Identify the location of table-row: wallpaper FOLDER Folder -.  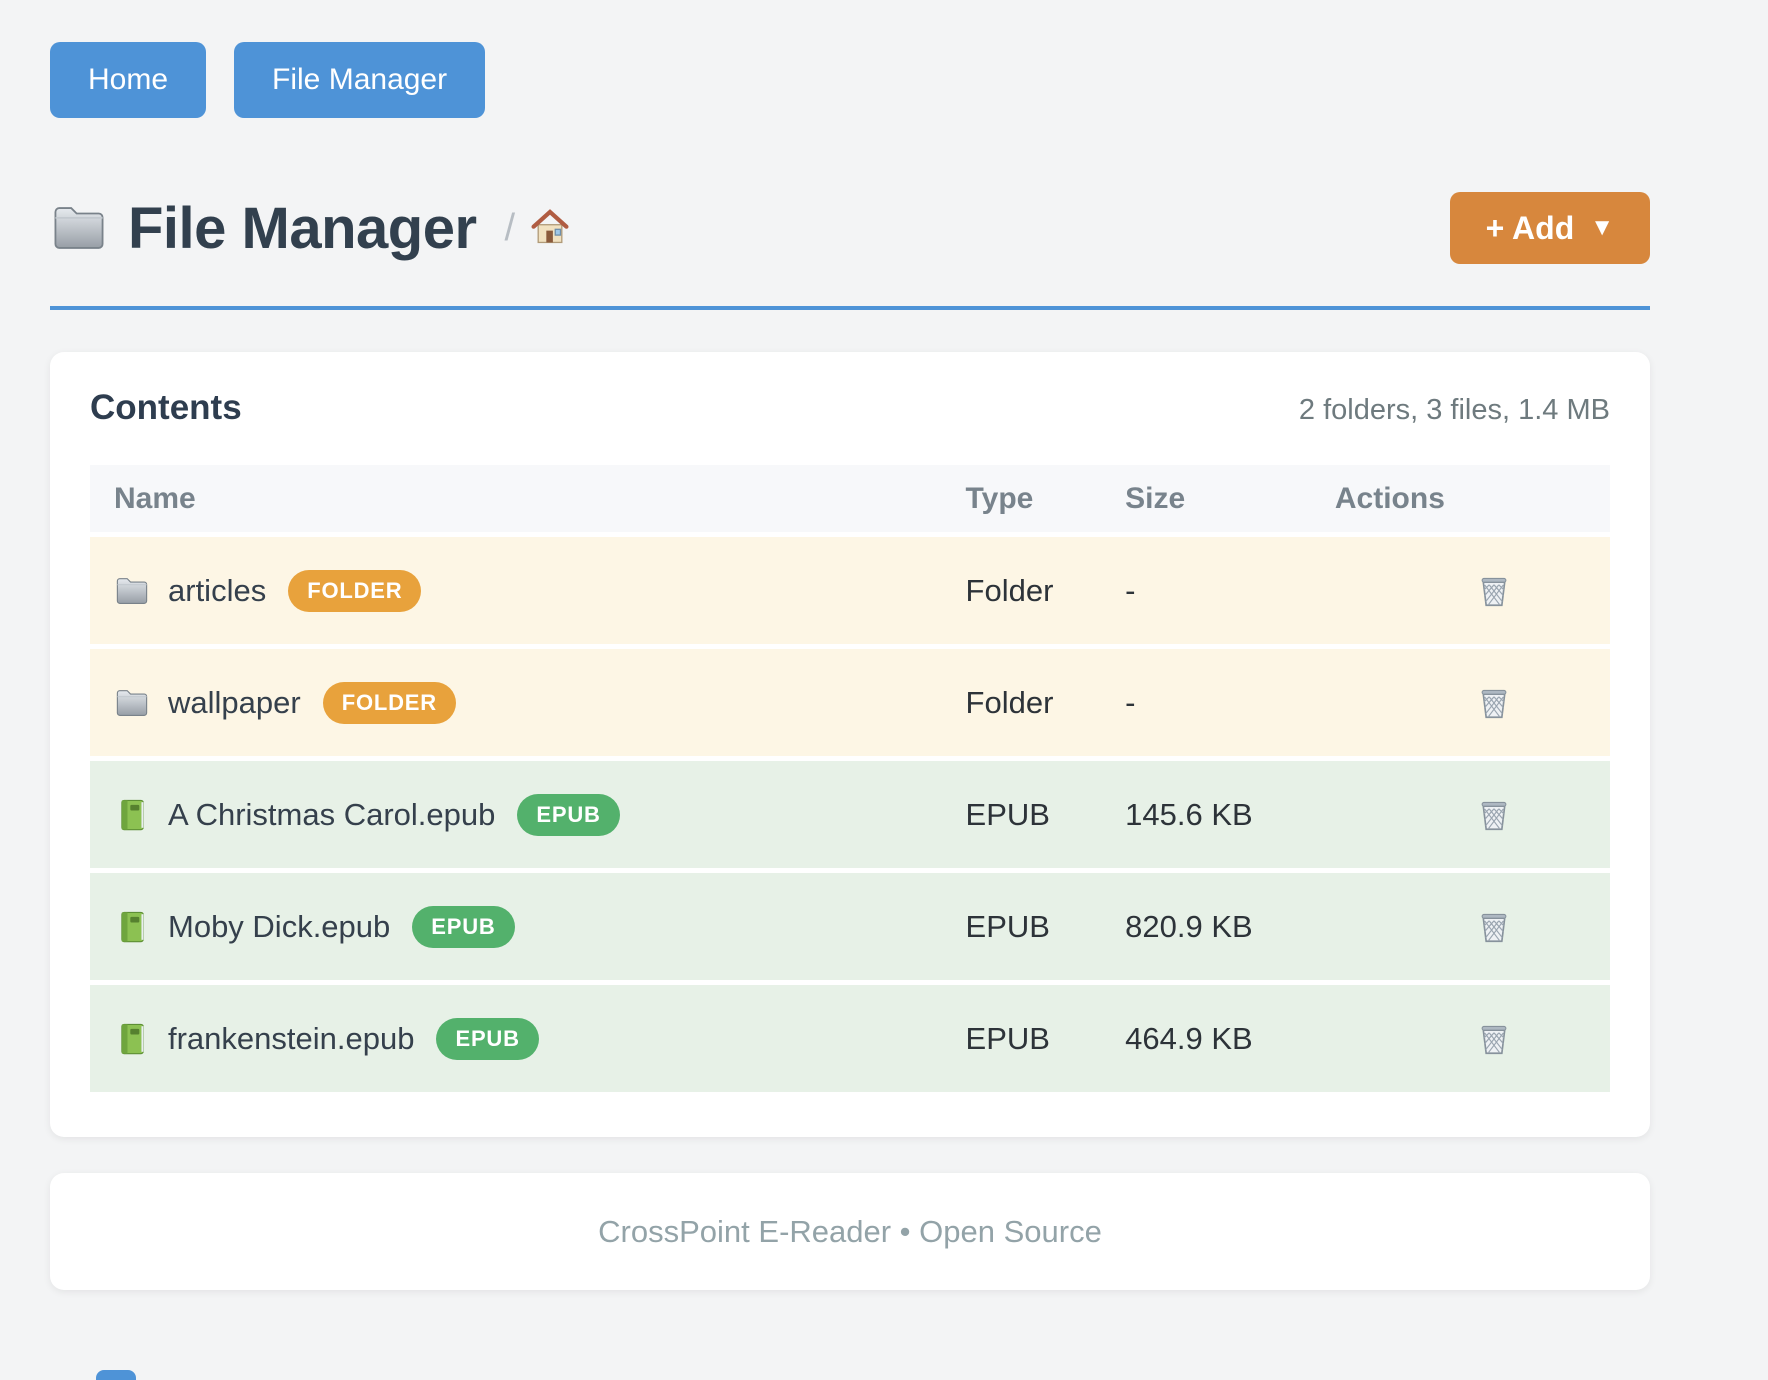
(850, 702).